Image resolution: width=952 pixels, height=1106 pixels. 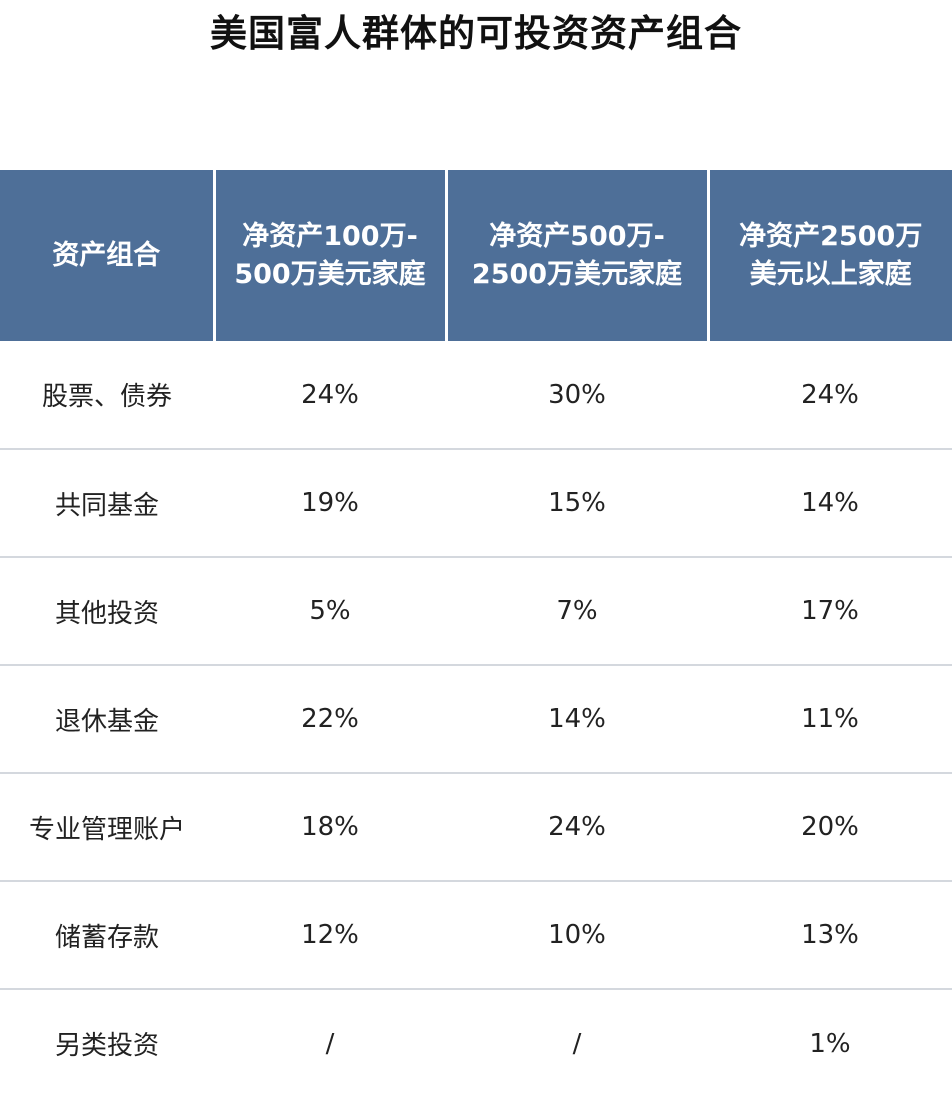 I want to click on table-row: 共同基金 19% 15% 14%, so click(x=476, y=503).